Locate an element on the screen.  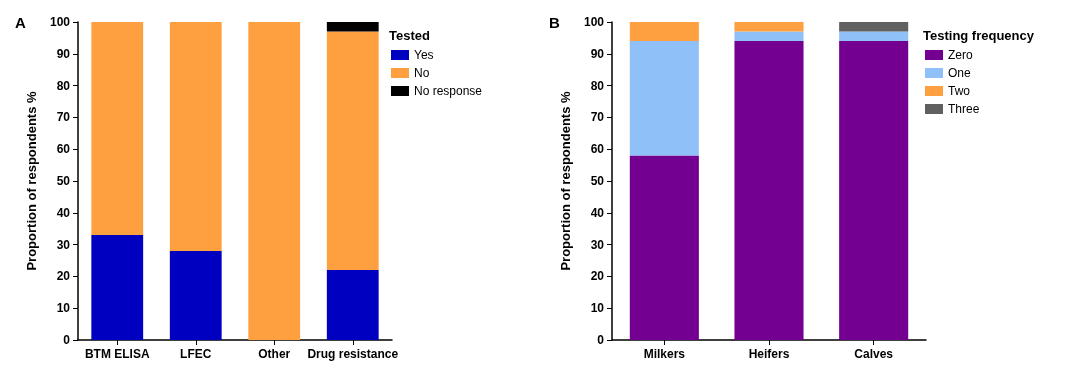
legend-label: Zero is located at coordinates (960, 55).